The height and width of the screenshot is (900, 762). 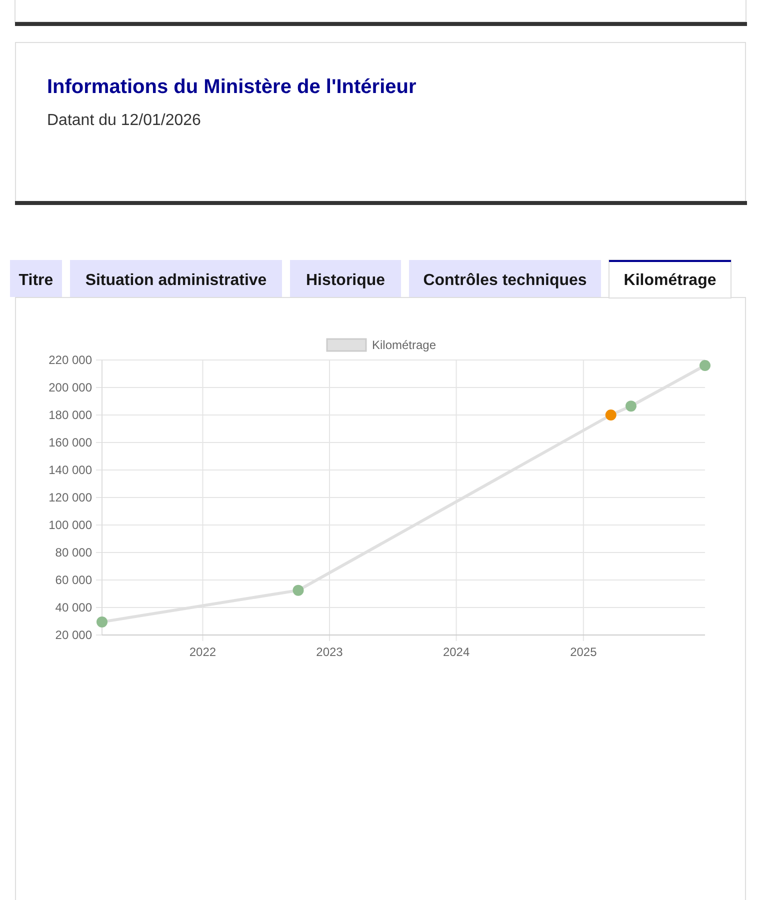 What do you see at coordinates (36, 280) in the screenshot?
I see `text: Titre` at bounding box center [36, 280].